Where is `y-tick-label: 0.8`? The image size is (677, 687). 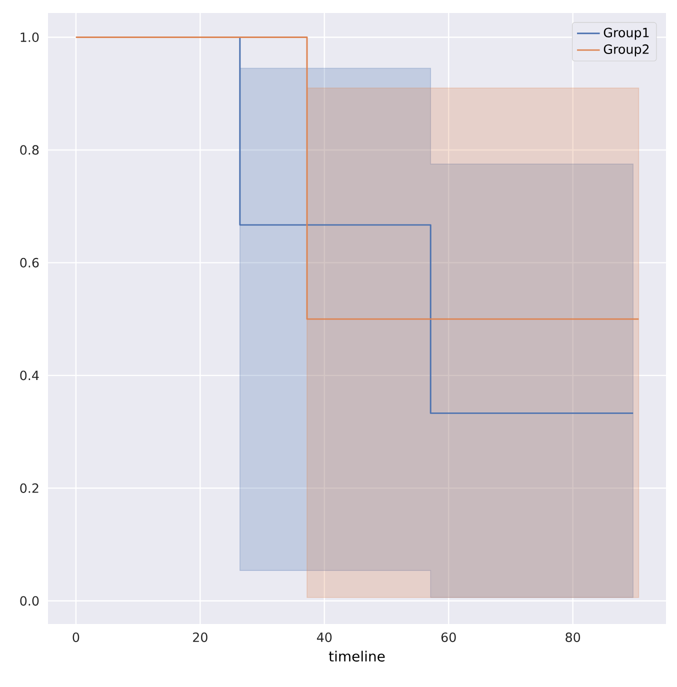
y-tick-label: 0.8 is located at coordinates (29, 150).